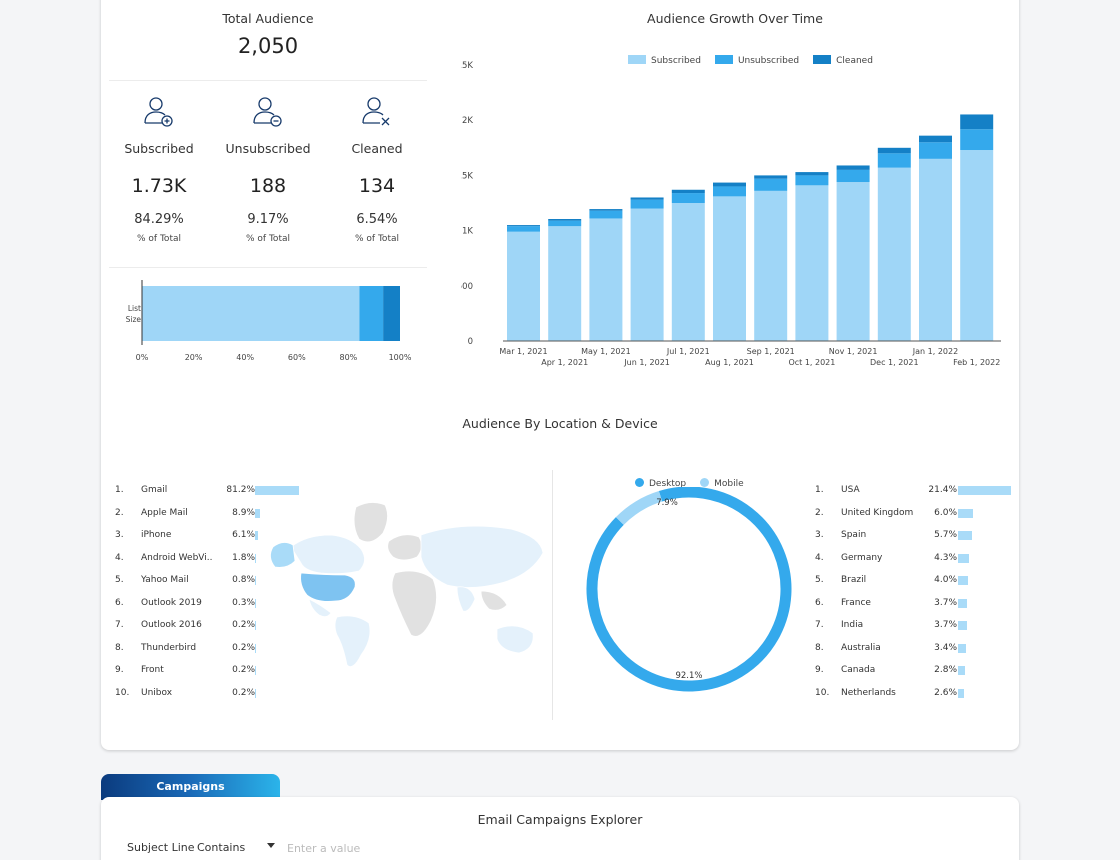  Describe the element at coordinates (915, 650) in the screenshot. I see `list-item: 8. Australia 3.4%` at that location.